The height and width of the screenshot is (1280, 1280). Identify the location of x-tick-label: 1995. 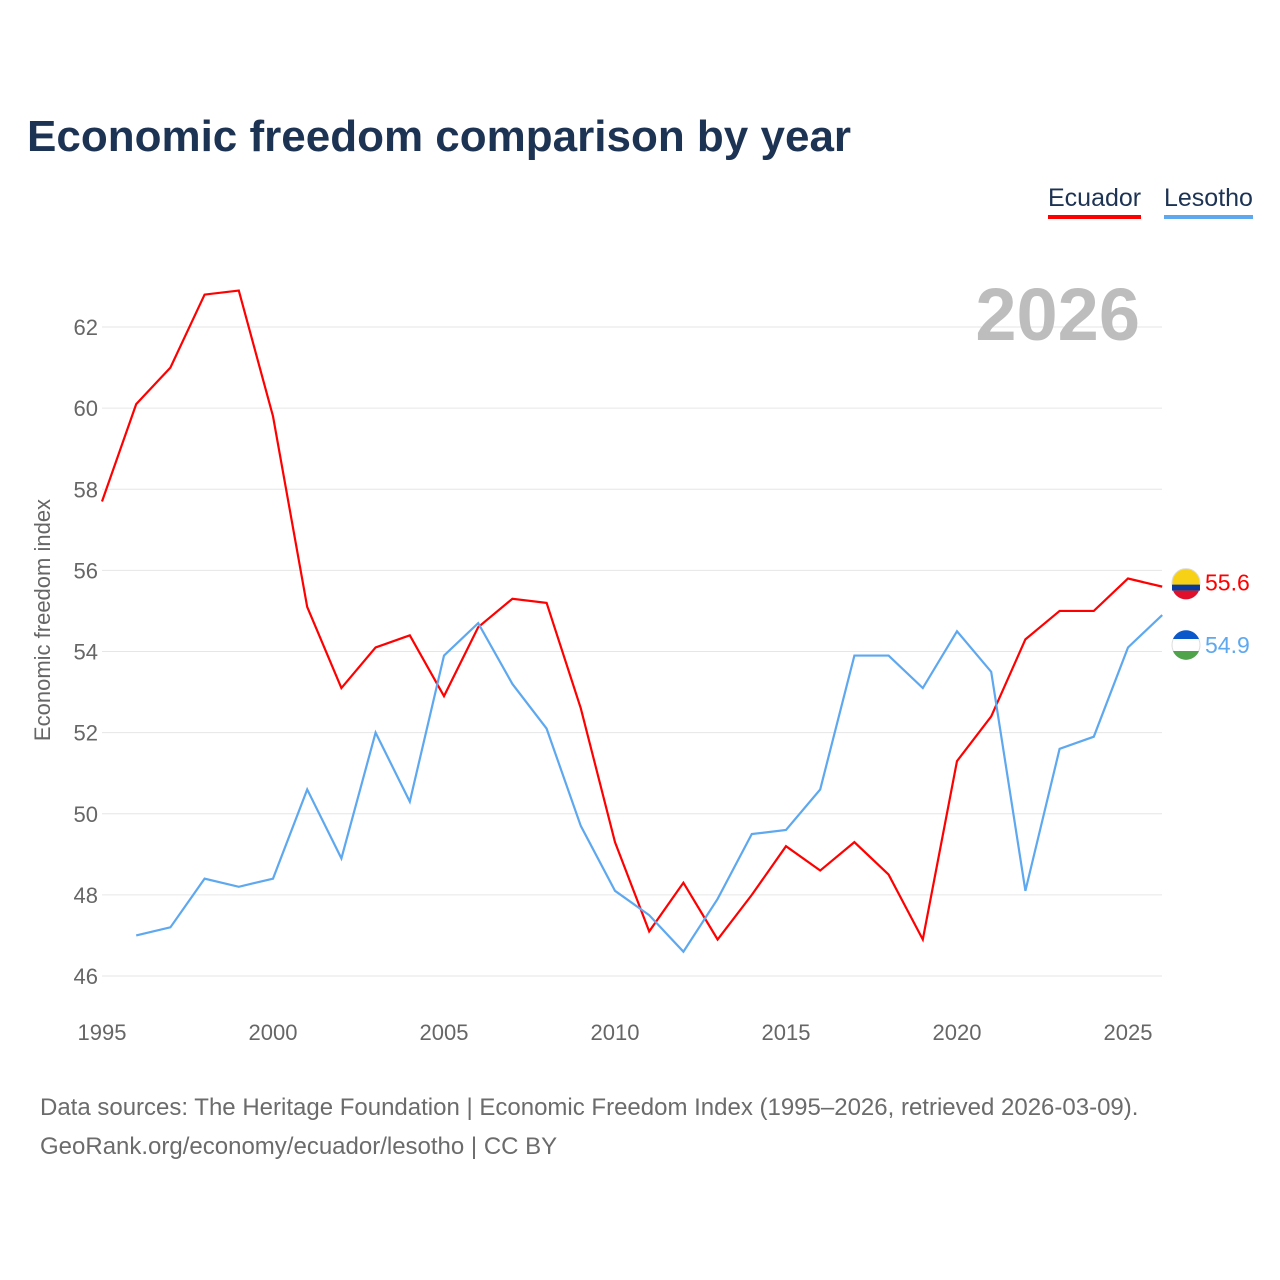
(102, 1032).